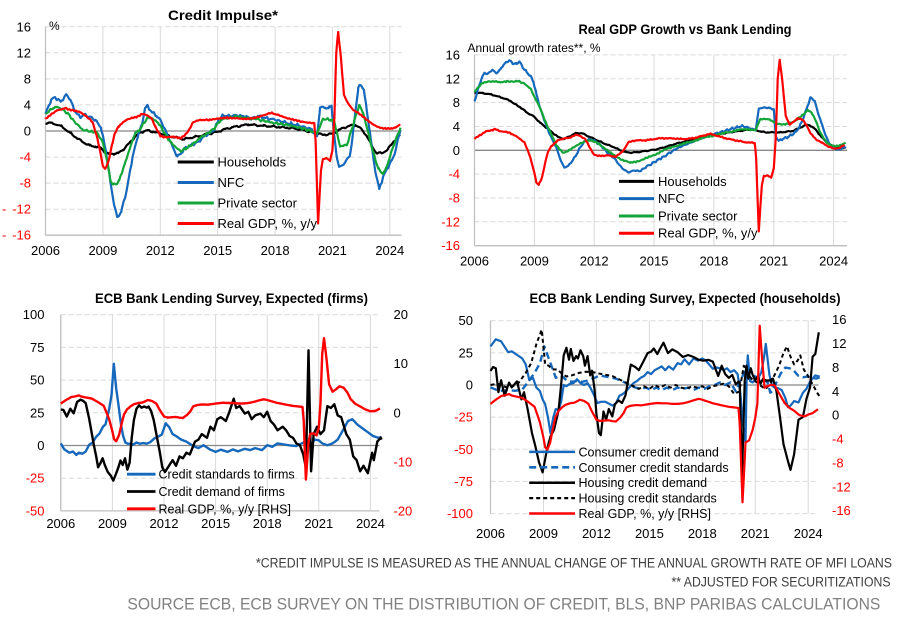  What do you see at coordinates (654, 468) in the screenshot?
I see `svg-text: Consumer credit standards` at bounding box center [654, 468].